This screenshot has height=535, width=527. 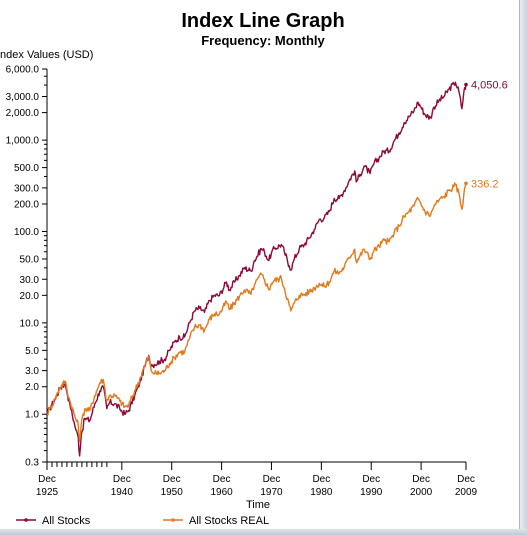 What do you see at coordinates (47, 492) in the screenshot?
I see `x-tick-year: 1925` at bounding box center [47, 492].